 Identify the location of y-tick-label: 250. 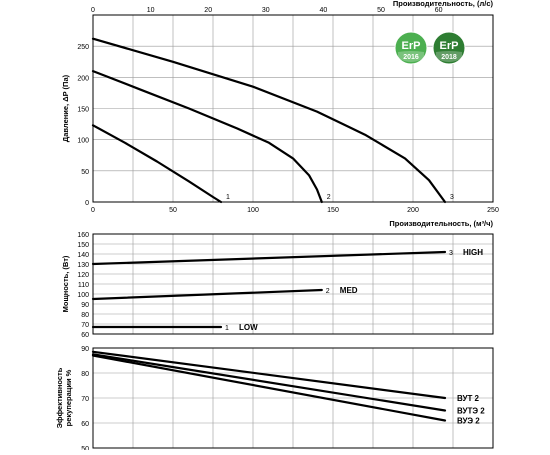
(83, 47).